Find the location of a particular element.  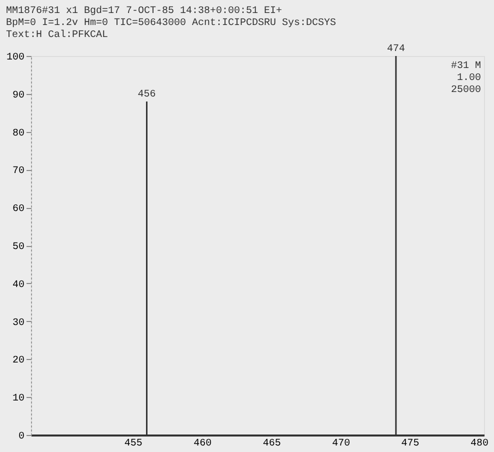

text: BpM=0 I=1.2v Hm=0 TIC=50643000 Acnt:ICIPCDSRU Sys:DCSYS is located at coordinates (171, 23).